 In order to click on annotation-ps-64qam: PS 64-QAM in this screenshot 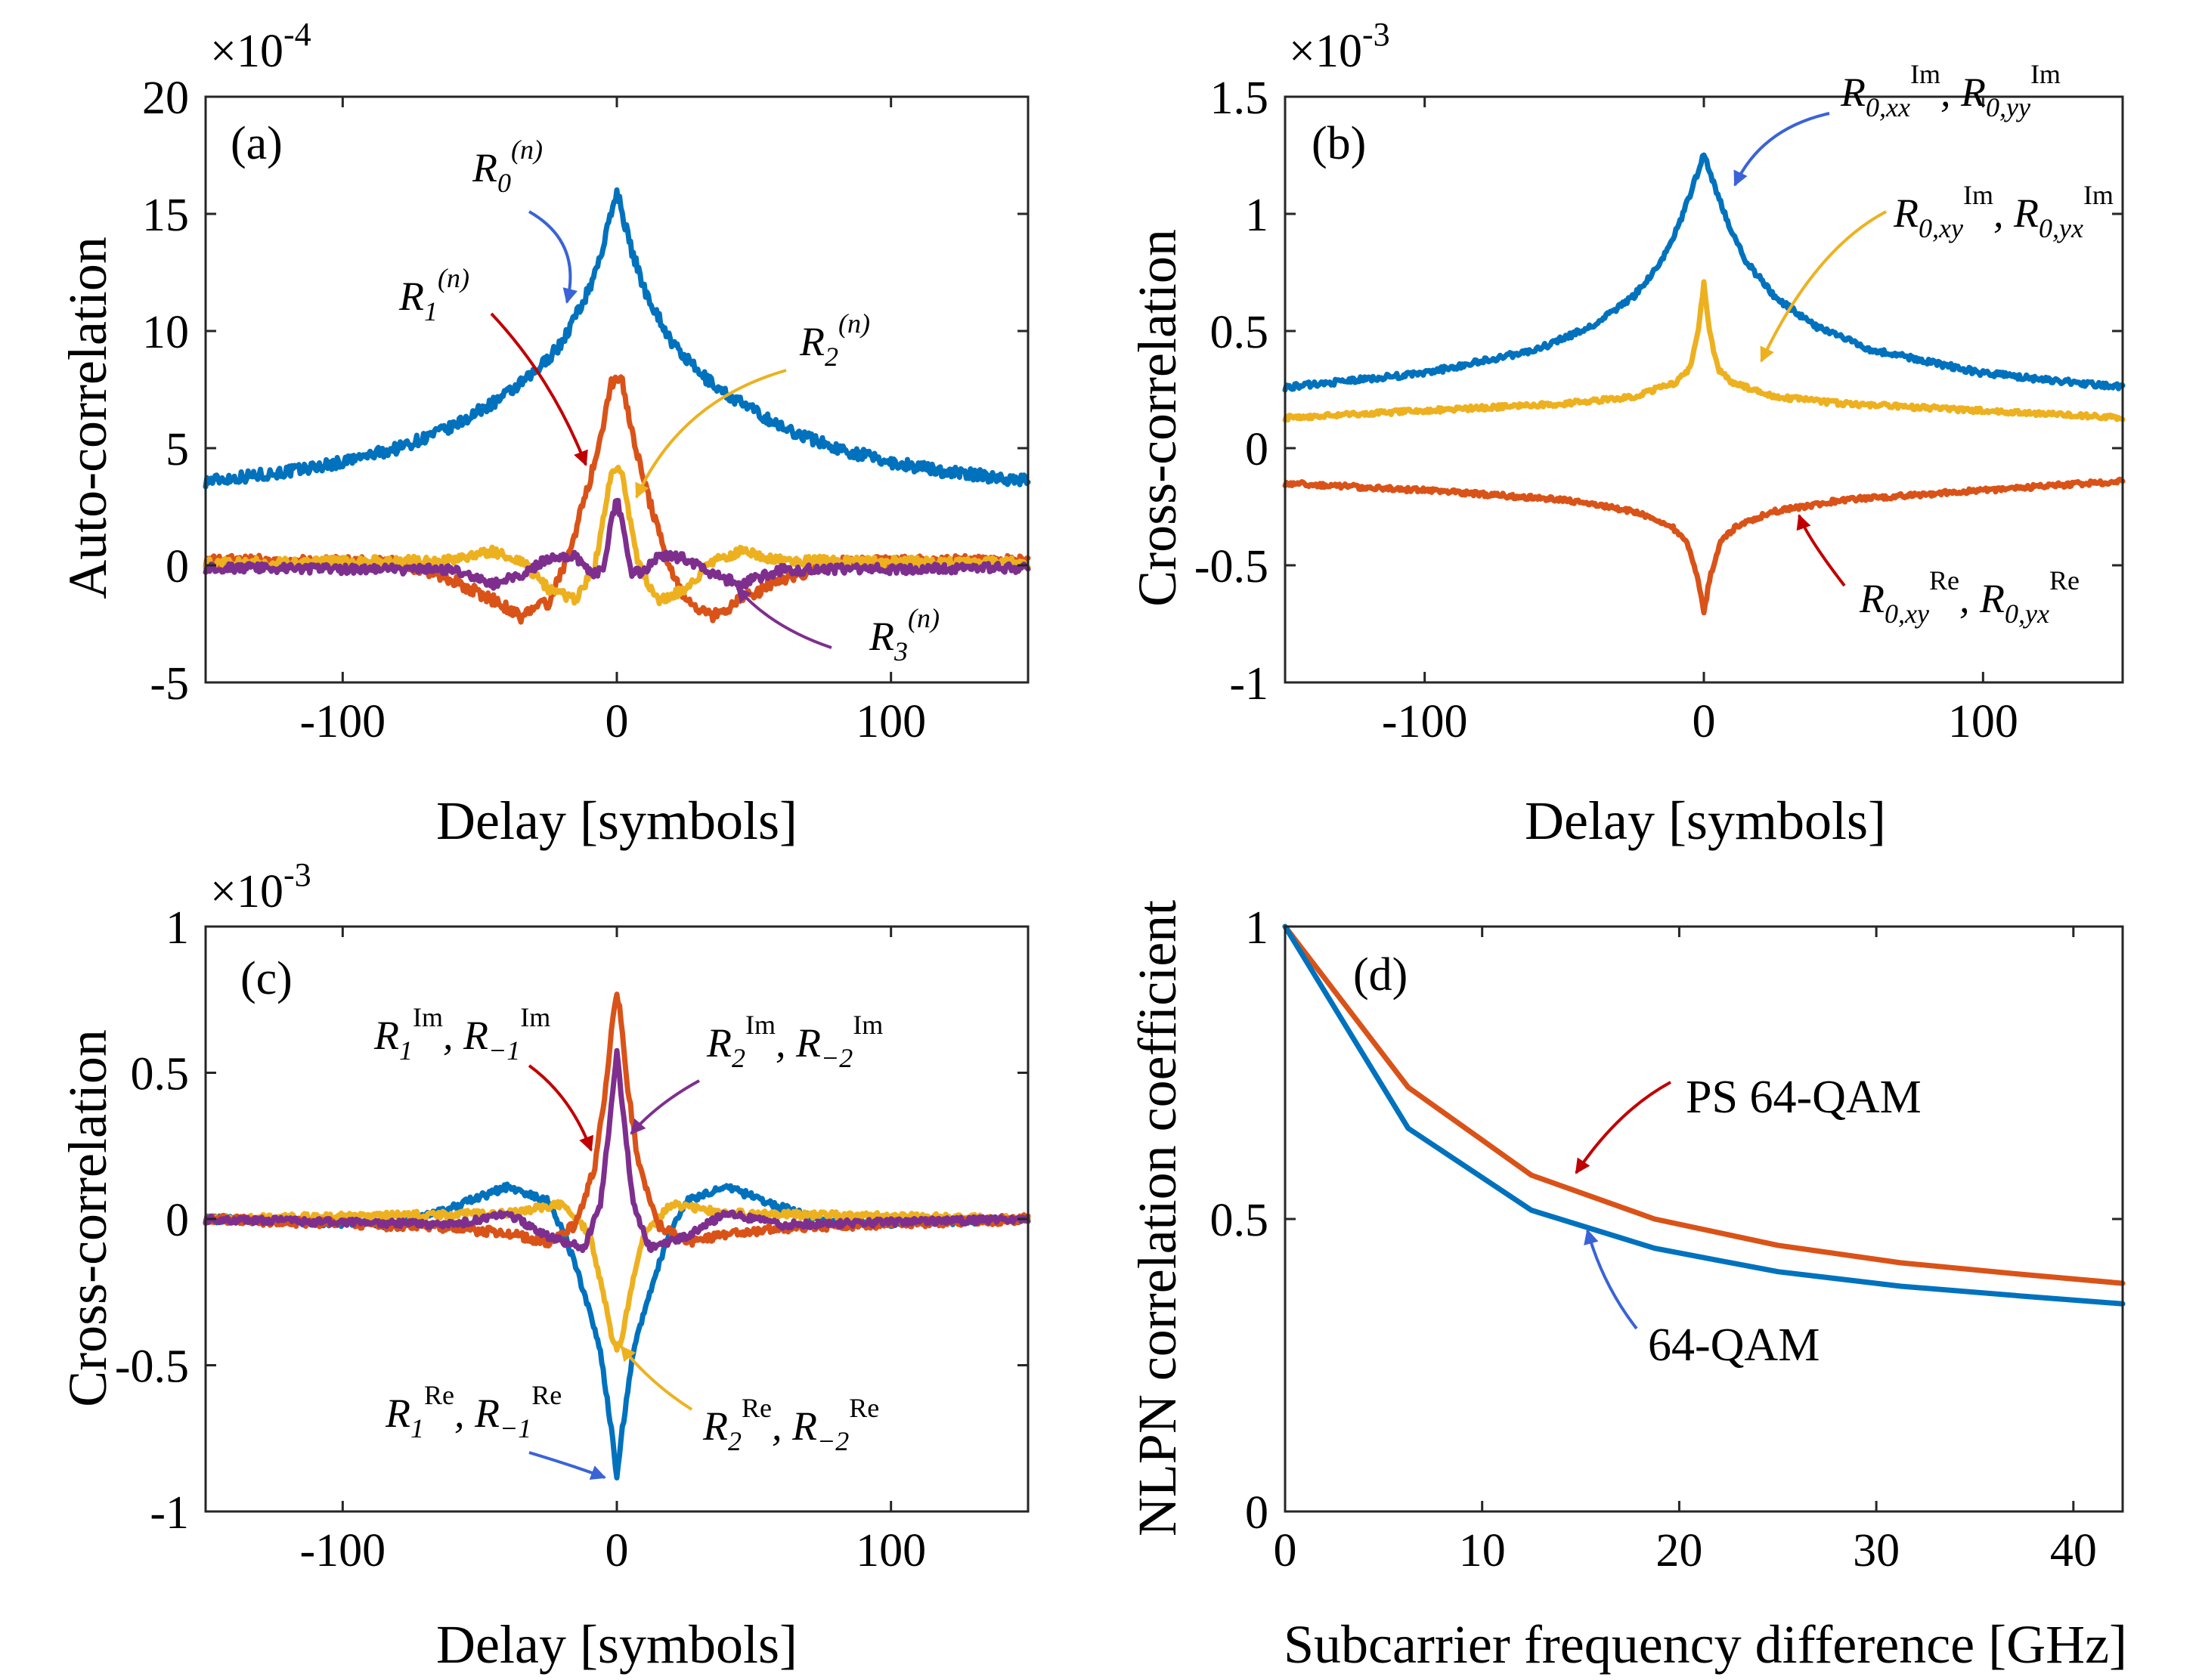, I will do `click(1748, 1123)`.